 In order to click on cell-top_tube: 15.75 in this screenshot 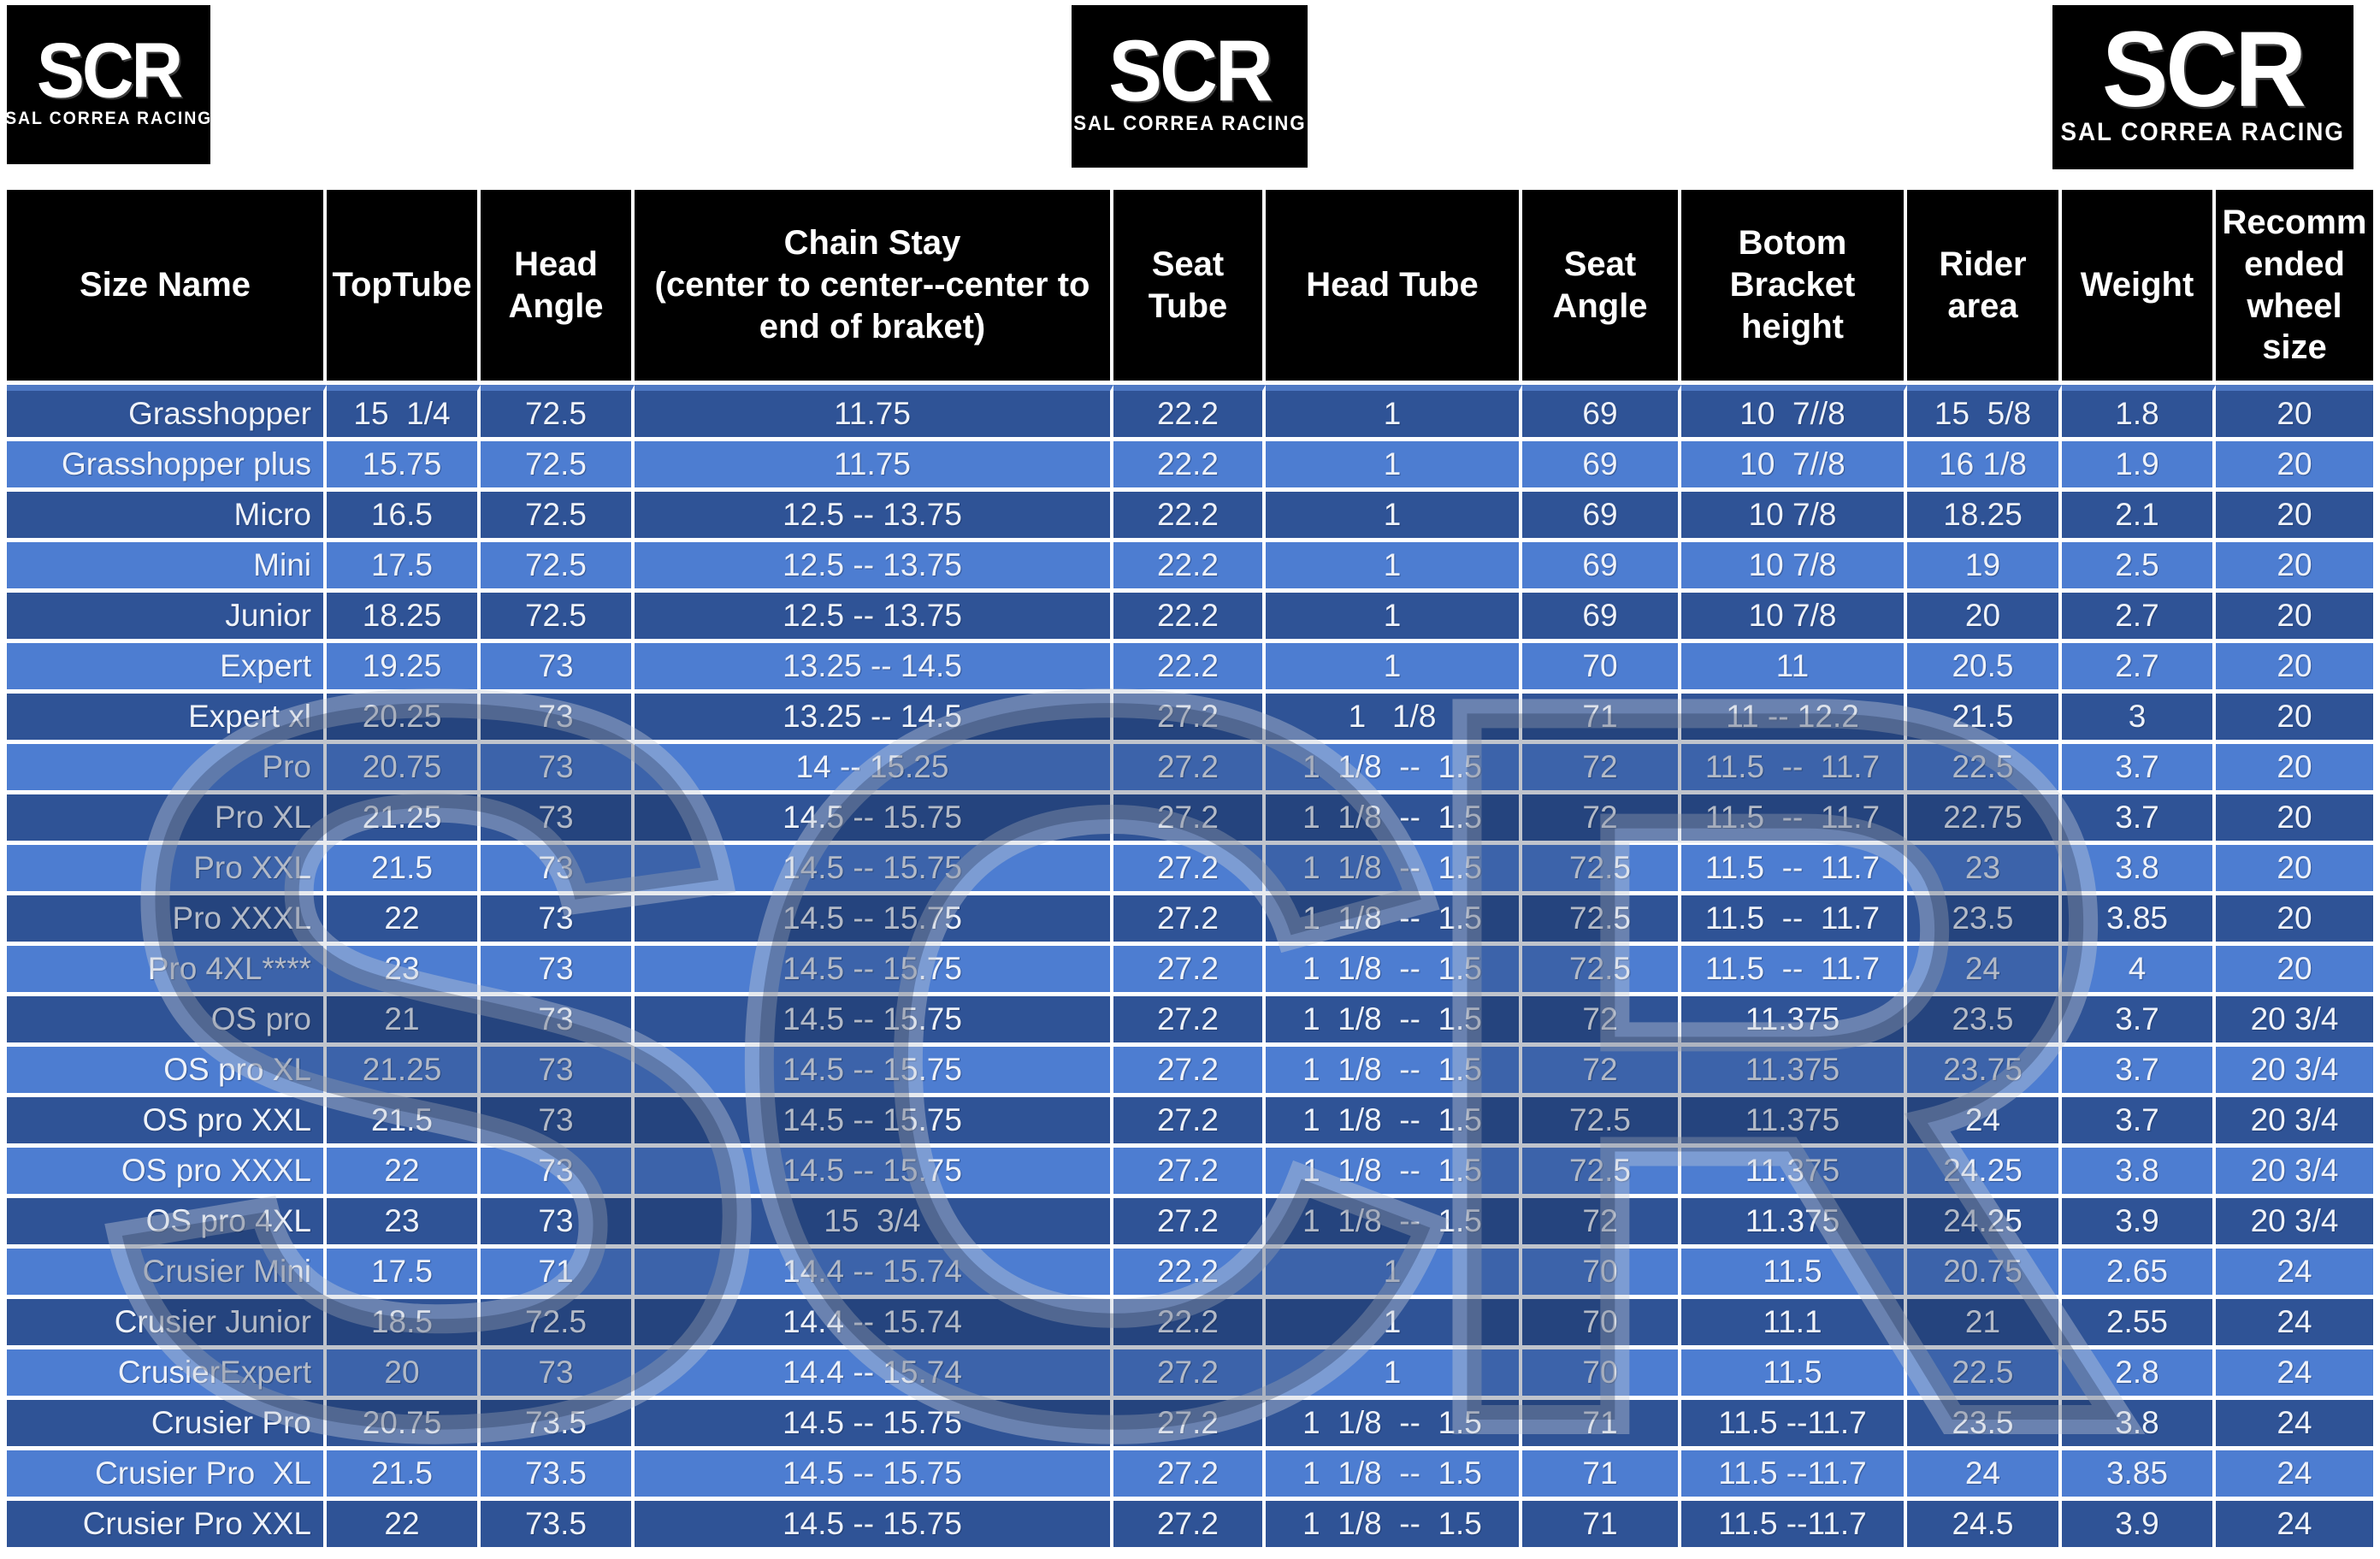, I will do `click(404, 466)`.